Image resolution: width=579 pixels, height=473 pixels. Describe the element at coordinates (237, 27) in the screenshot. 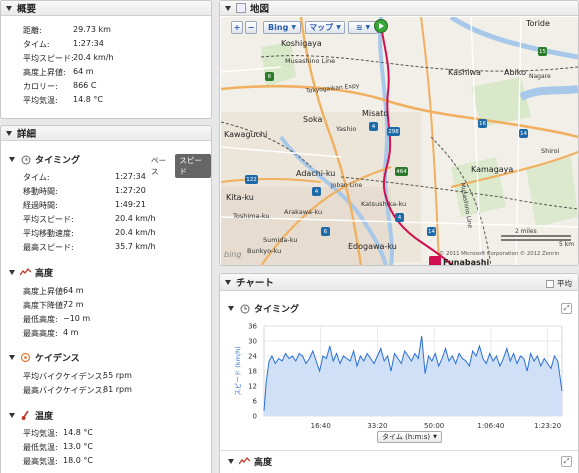

I see `zoom-in-button: +` at that location.